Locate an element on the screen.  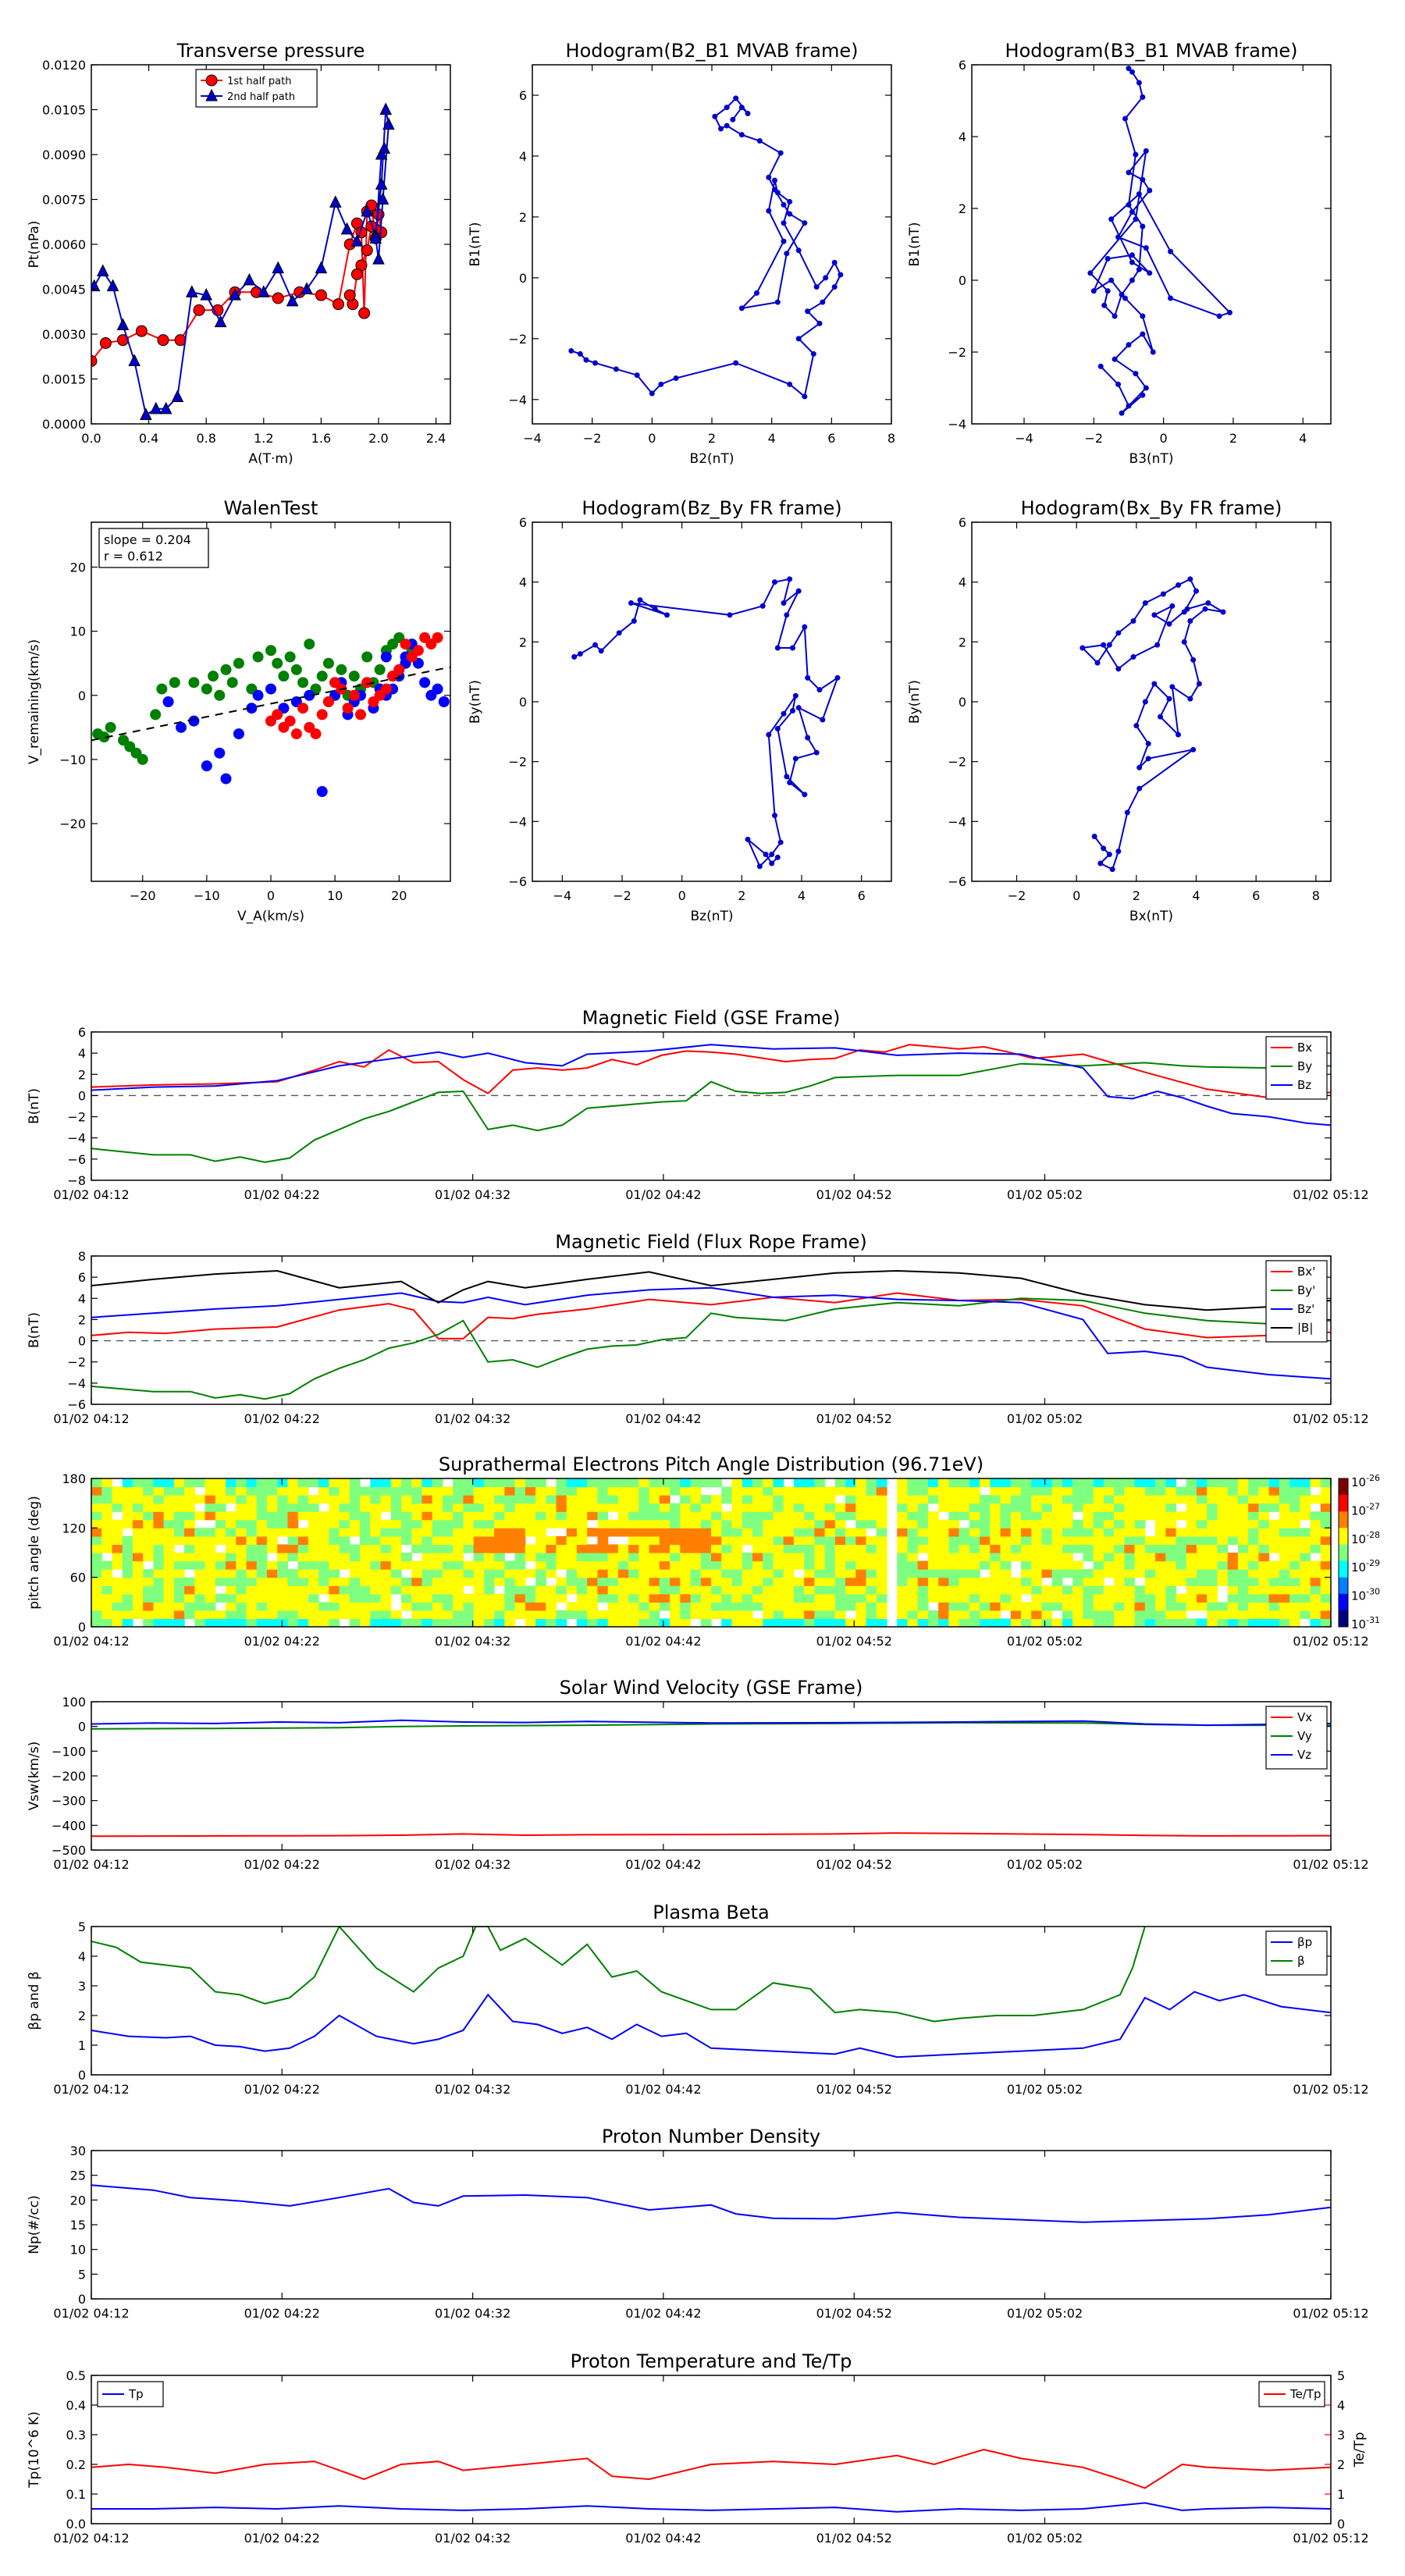
x-tick-label: 0.0 is located at coordinates (91, 439).